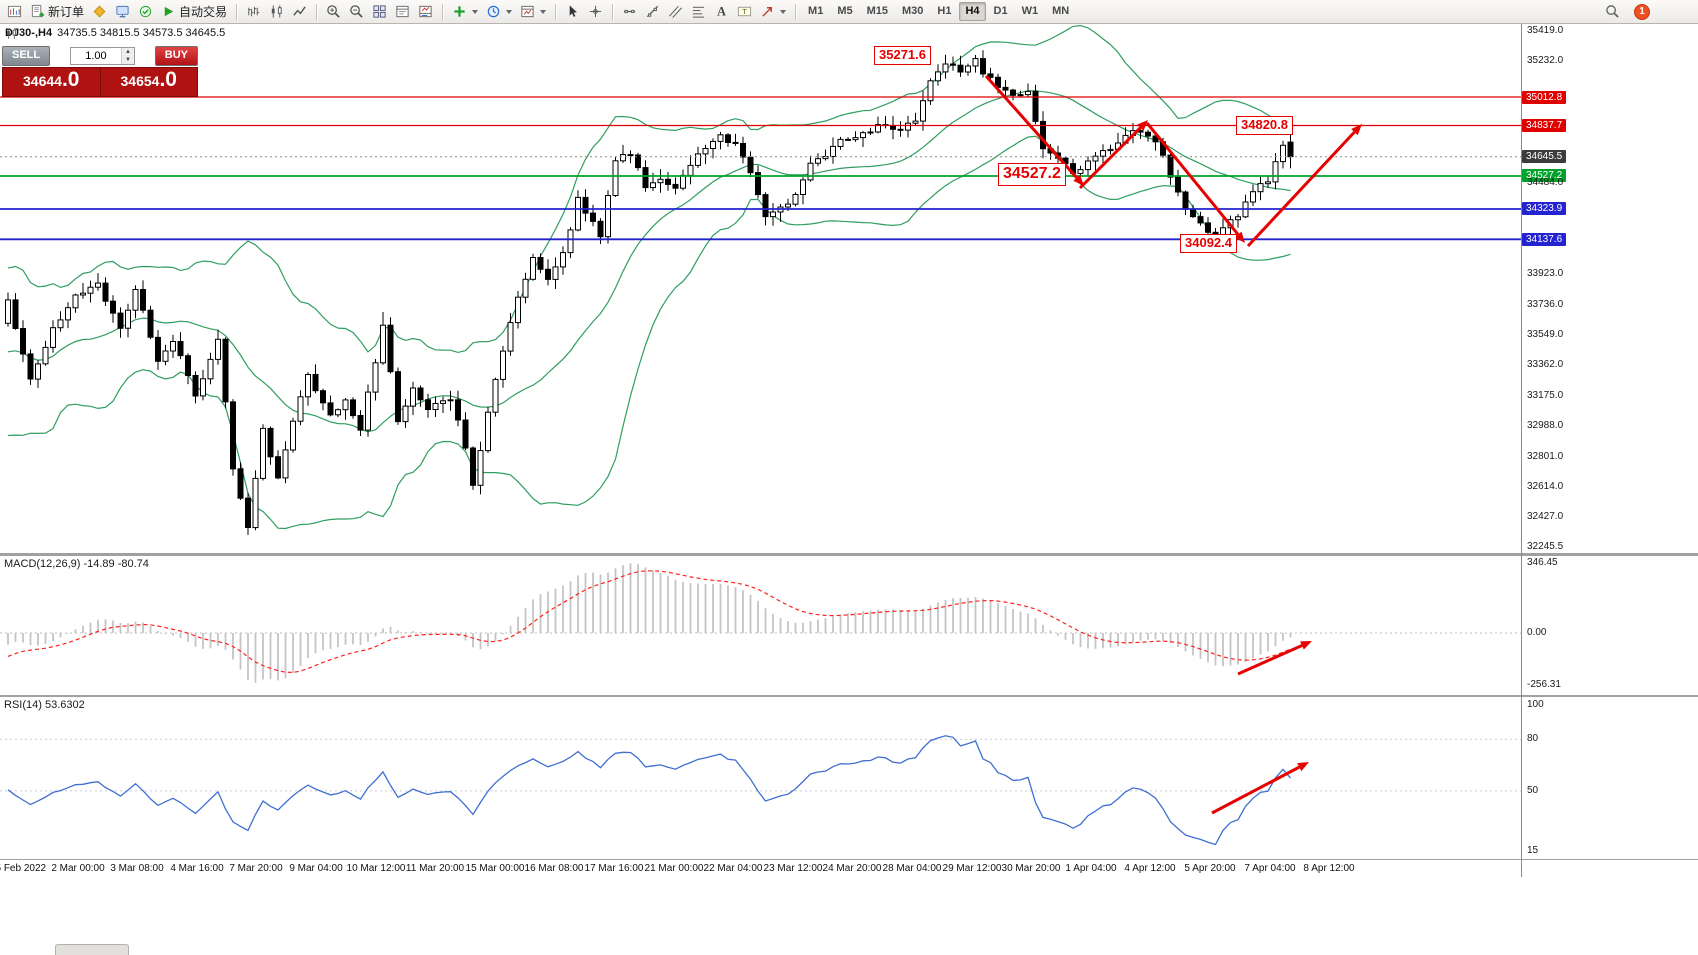 This screenshot has width=1698, height=955. I want to click on signals-icon, so click(145, 11).